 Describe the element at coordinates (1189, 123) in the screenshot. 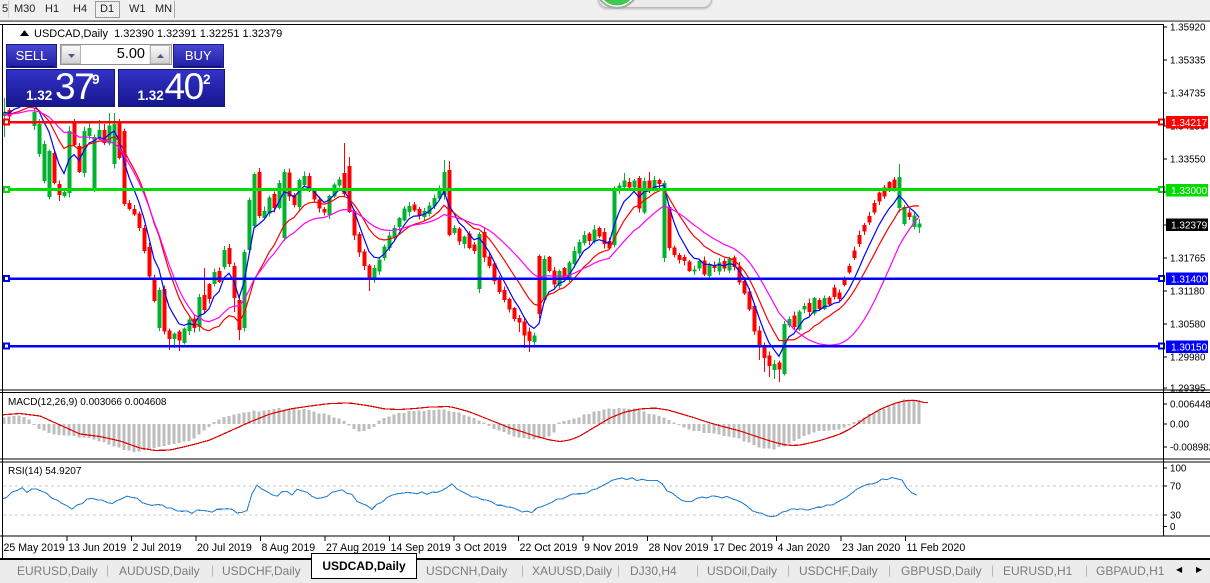

I see `svg-text: 1.34217` at that location.